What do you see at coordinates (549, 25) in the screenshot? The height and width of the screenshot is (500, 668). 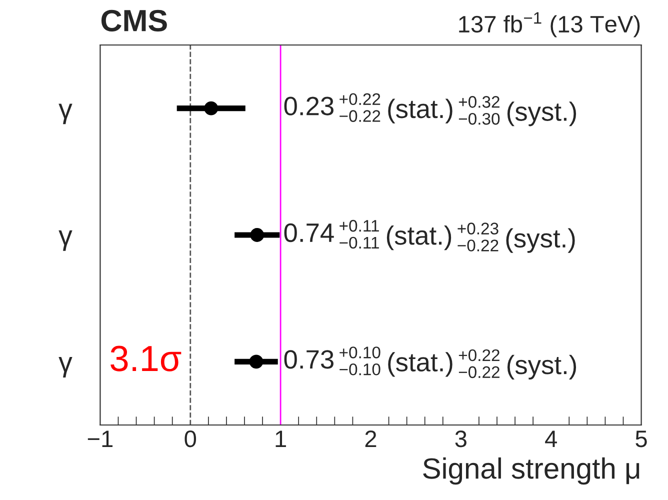 I see `chart-subtitle: 137 fb$^{−1}$ (13 TeV)` at bounding box center [549, 25].